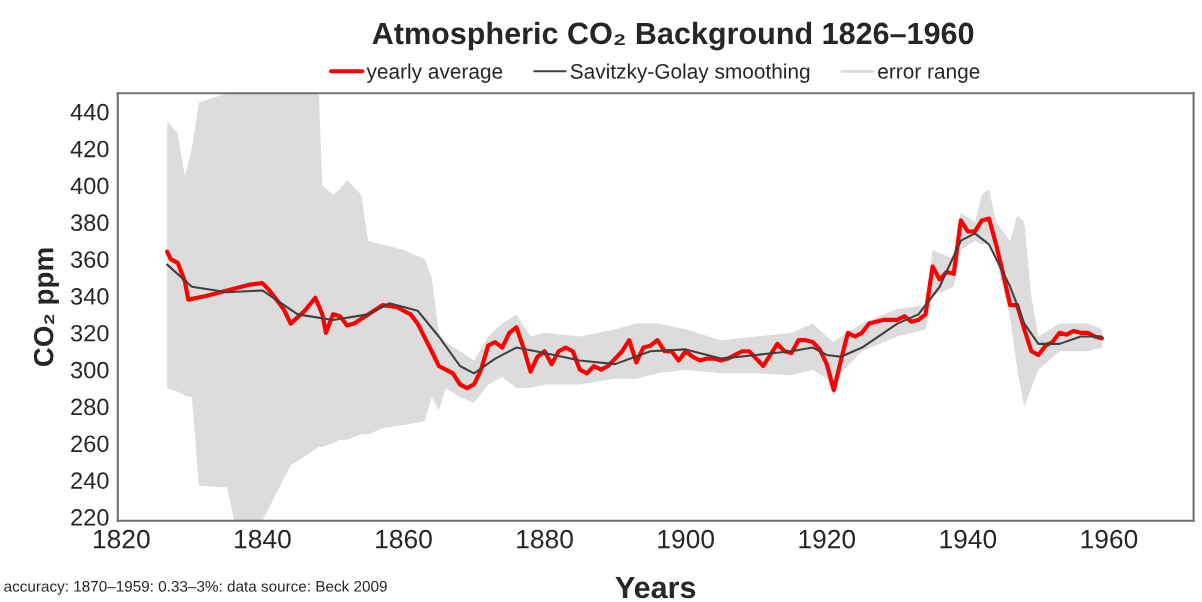 The image size is (1202, 602). Describe the element at coordinates (90, 407) in the screenshot. I see `y-tick-label: 280` at that location.